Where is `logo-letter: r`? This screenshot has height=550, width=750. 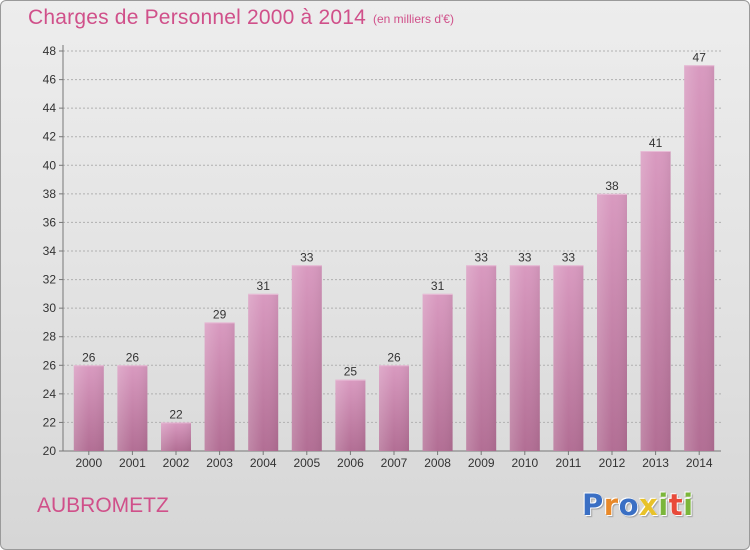
logo-letter: r is located at coordinates (611, 505).